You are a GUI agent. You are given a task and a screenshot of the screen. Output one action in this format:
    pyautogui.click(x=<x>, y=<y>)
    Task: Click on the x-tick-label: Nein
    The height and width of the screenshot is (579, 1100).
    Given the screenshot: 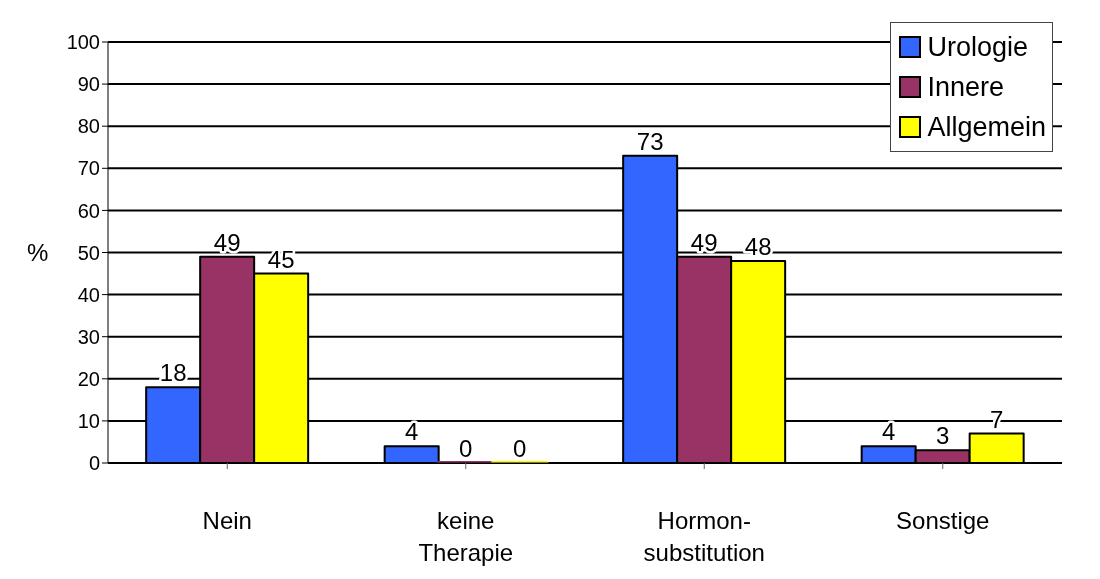 What is the action you would take?
    pyautogui.click(x=227, y=520)
    